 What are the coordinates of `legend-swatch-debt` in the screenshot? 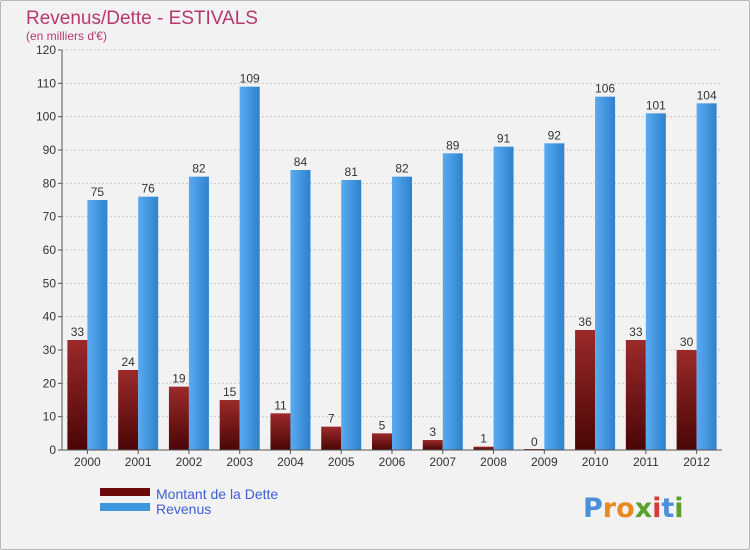 It's located at (125, 492).